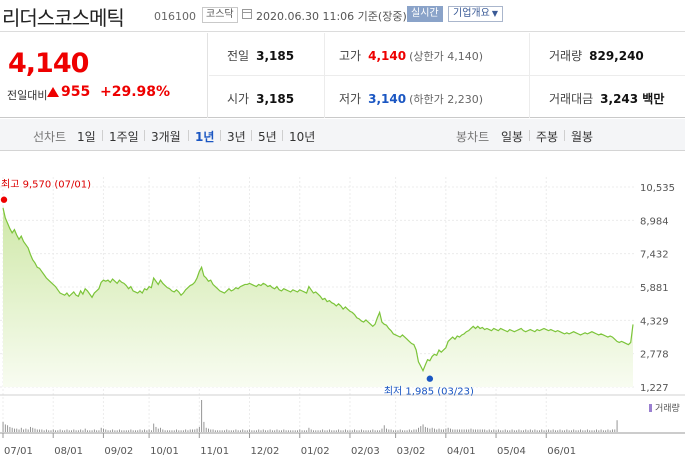  What do you see at coordinates (667, 408) in the screenshot?
I see `volume-legend-label: 거래량` at bounding box center [667, 408].